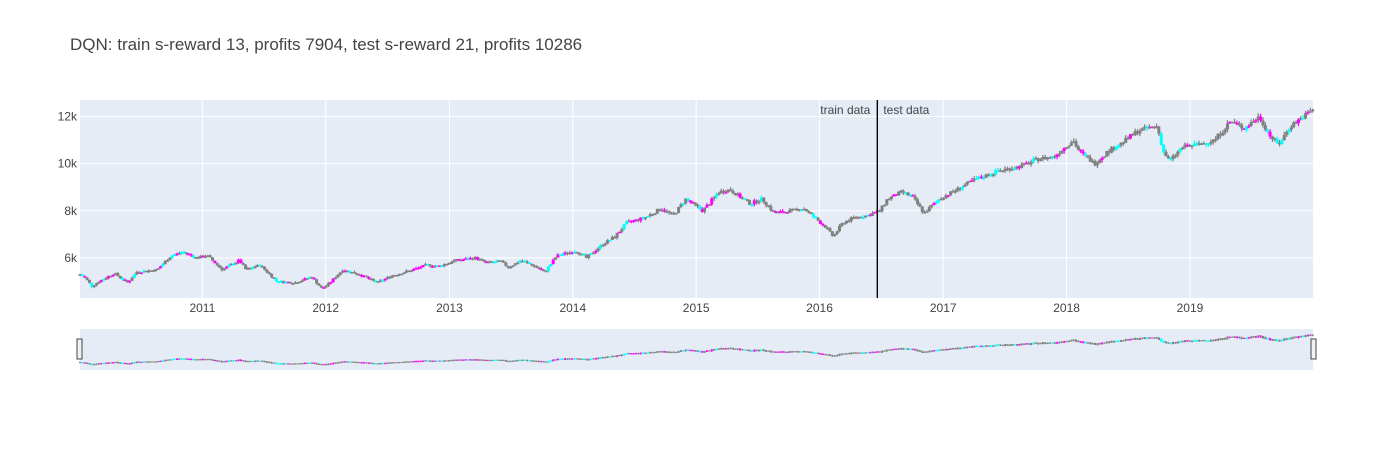  I want to click on range-slider-handle-right, so click(1313, 349).